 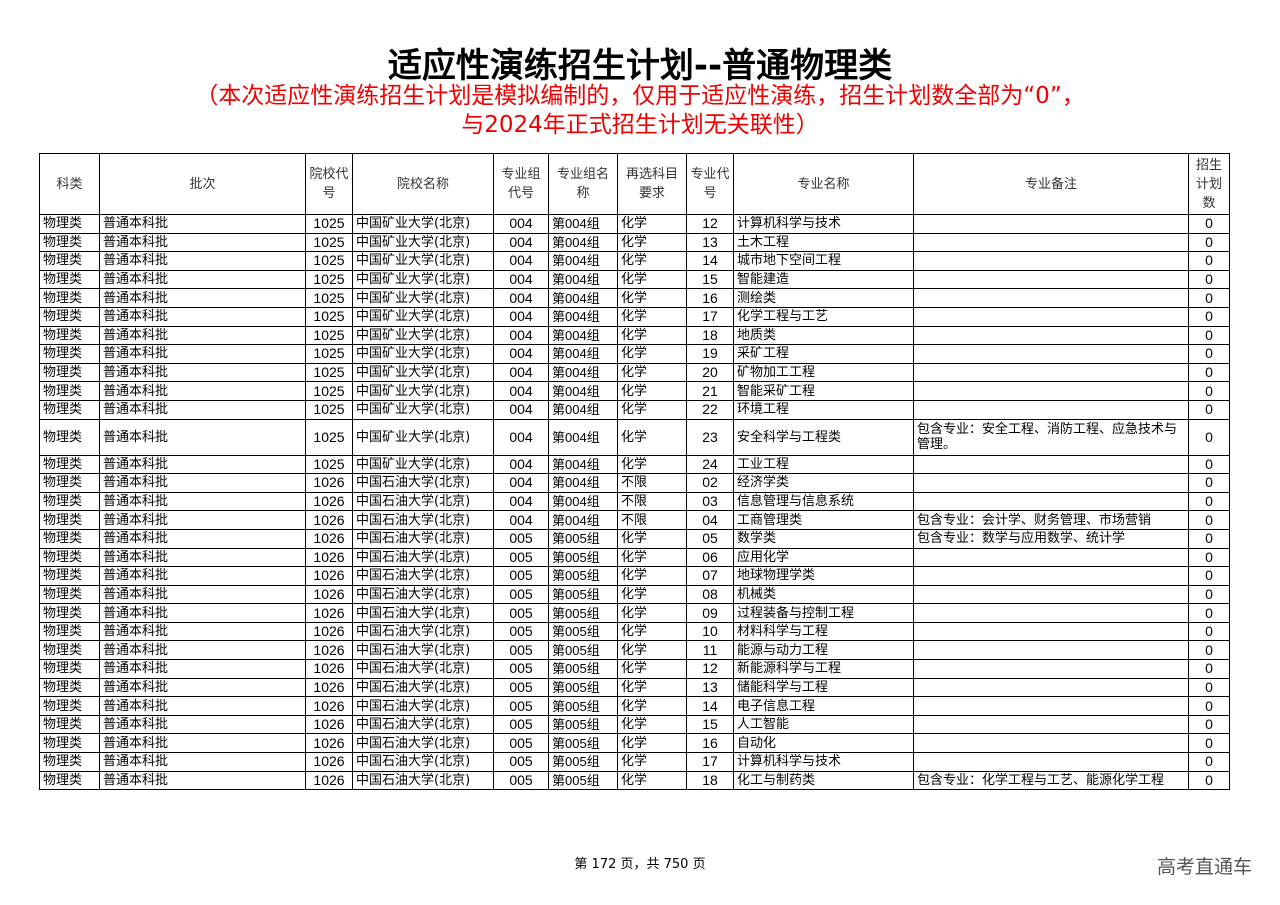 What do you see at coordinates (423, 354) in the screenshot?
I see `cell-school-name: 中国矿业大学(北京)` at bounding box center [423, 354].